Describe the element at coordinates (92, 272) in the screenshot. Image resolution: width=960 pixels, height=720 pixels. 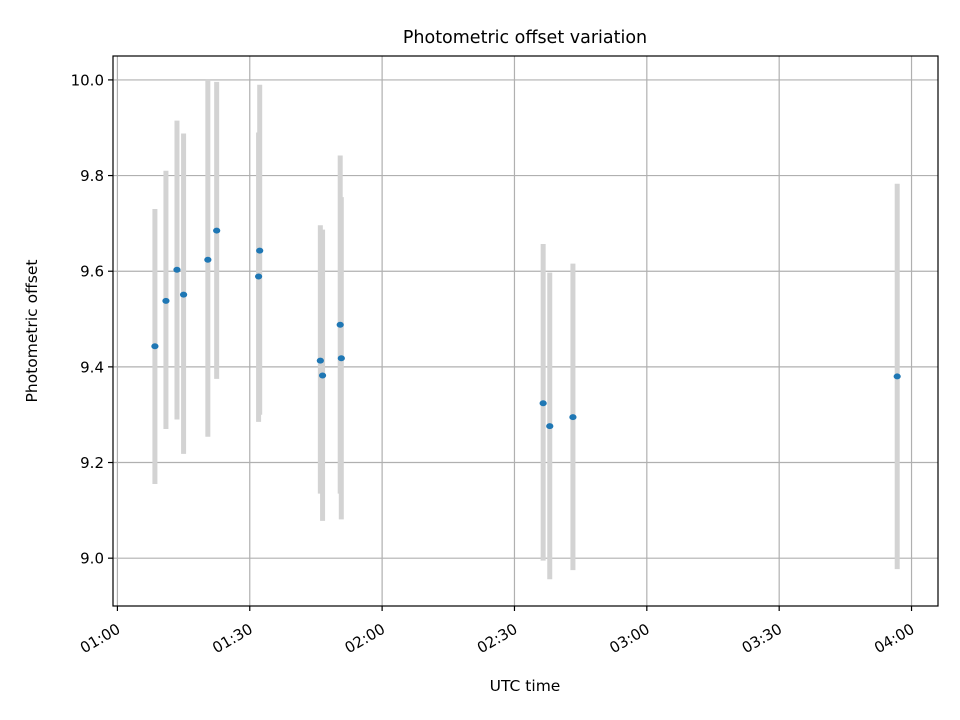
I see `y-tick-label: 9.6` at that location.